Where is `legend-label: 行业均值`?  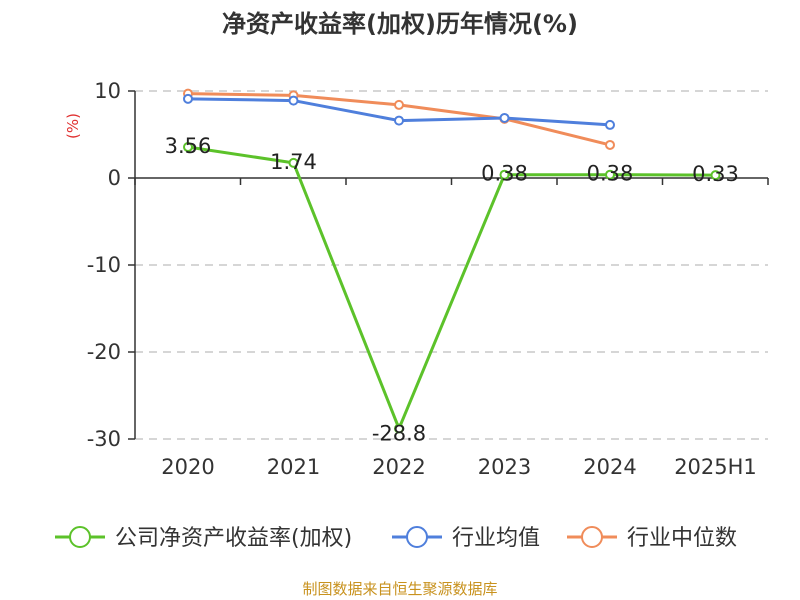
legend-label: 行业均值 is located at coordinates (496, 538).